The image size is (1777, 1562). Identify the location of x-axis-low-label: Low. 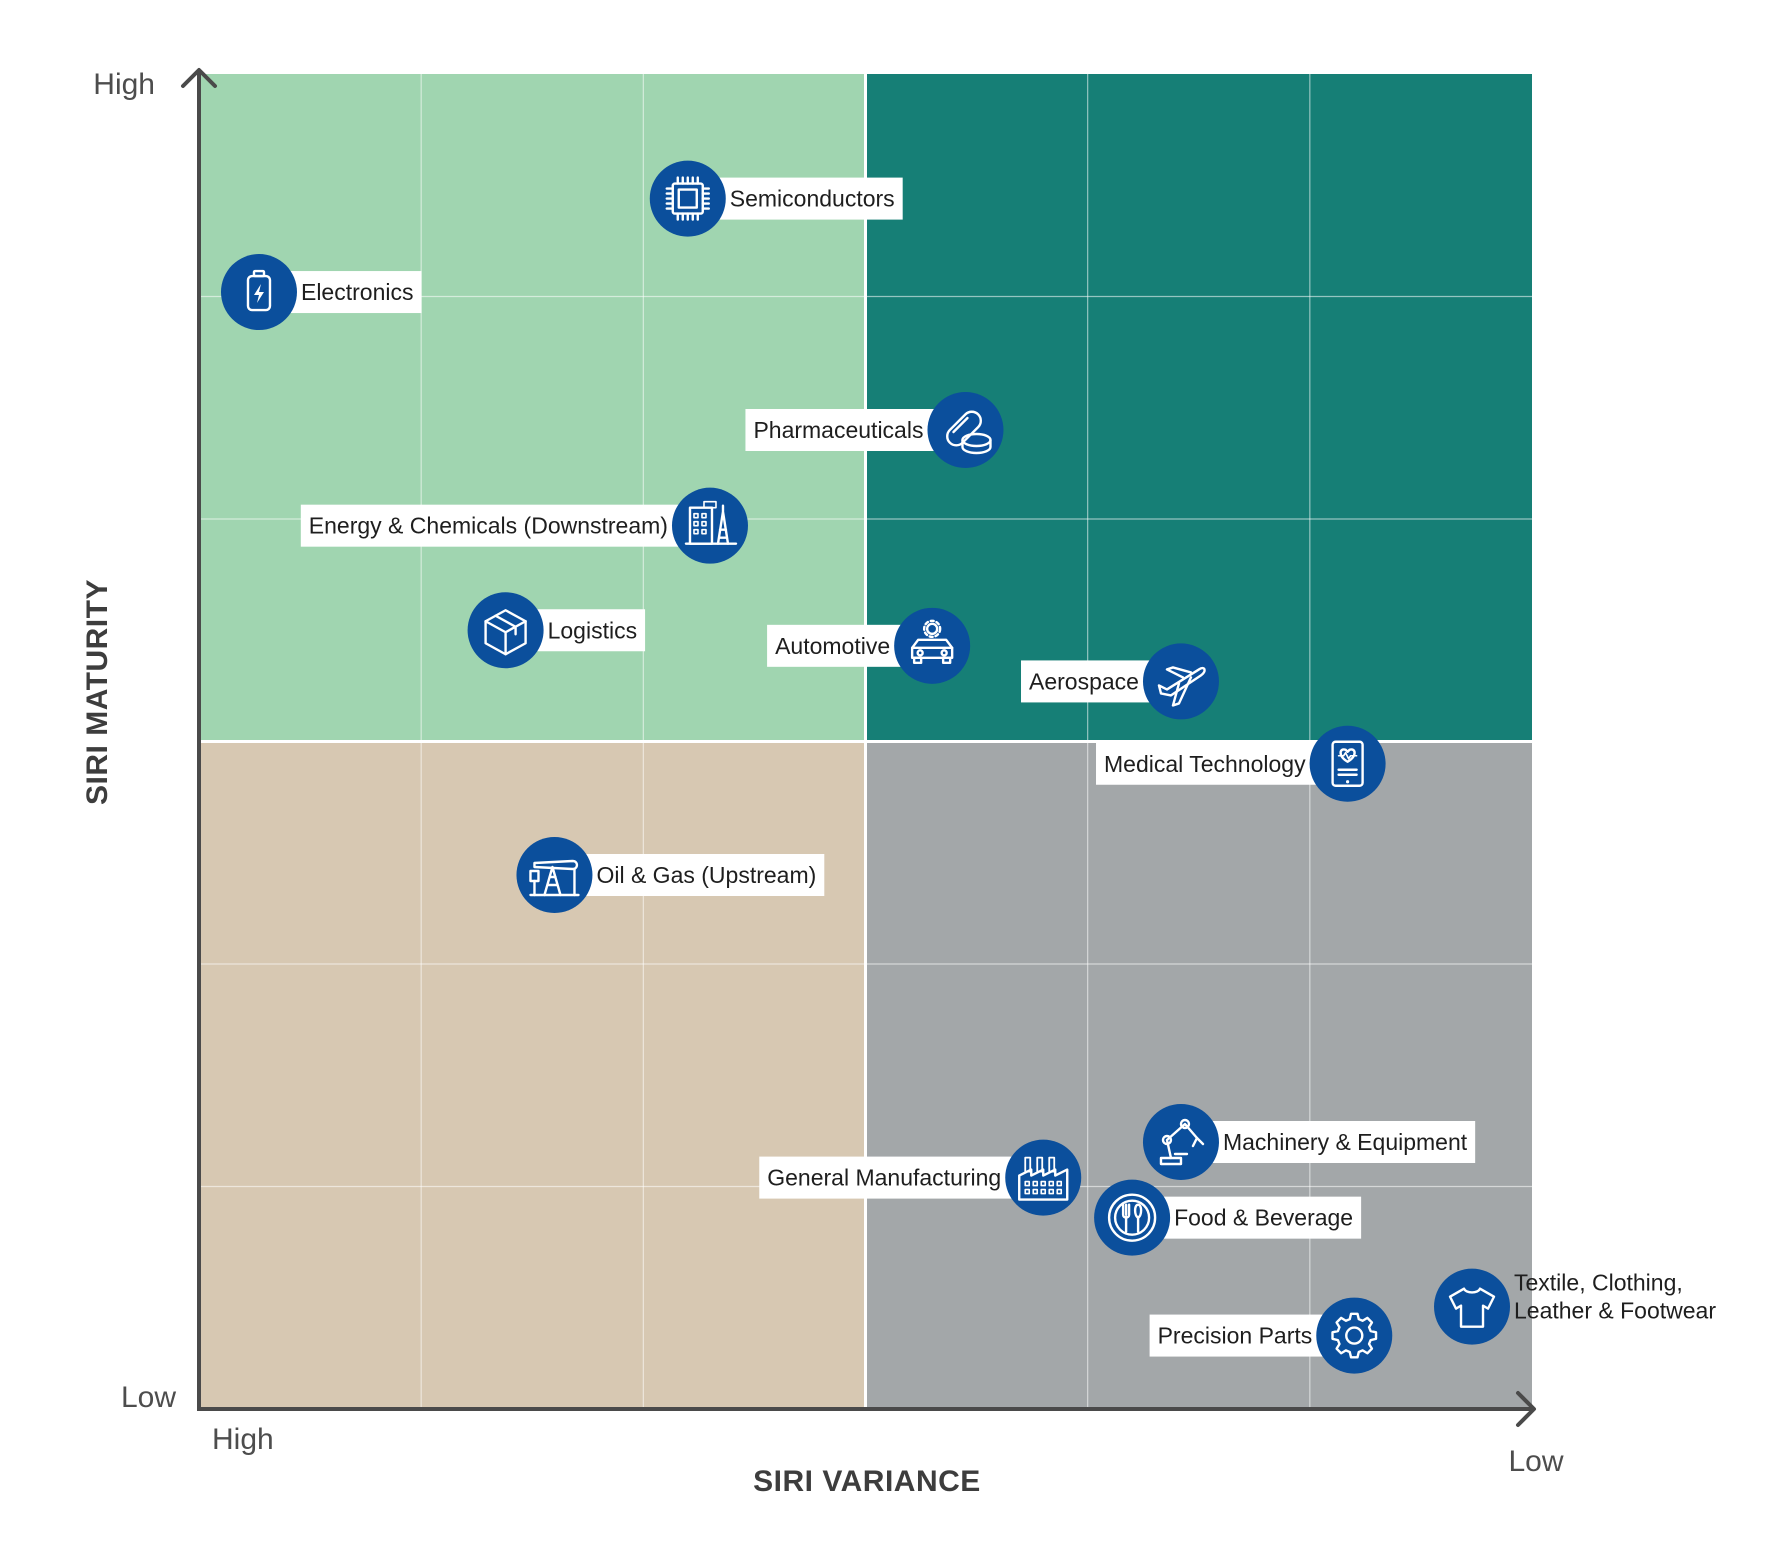
(1535, 1461).